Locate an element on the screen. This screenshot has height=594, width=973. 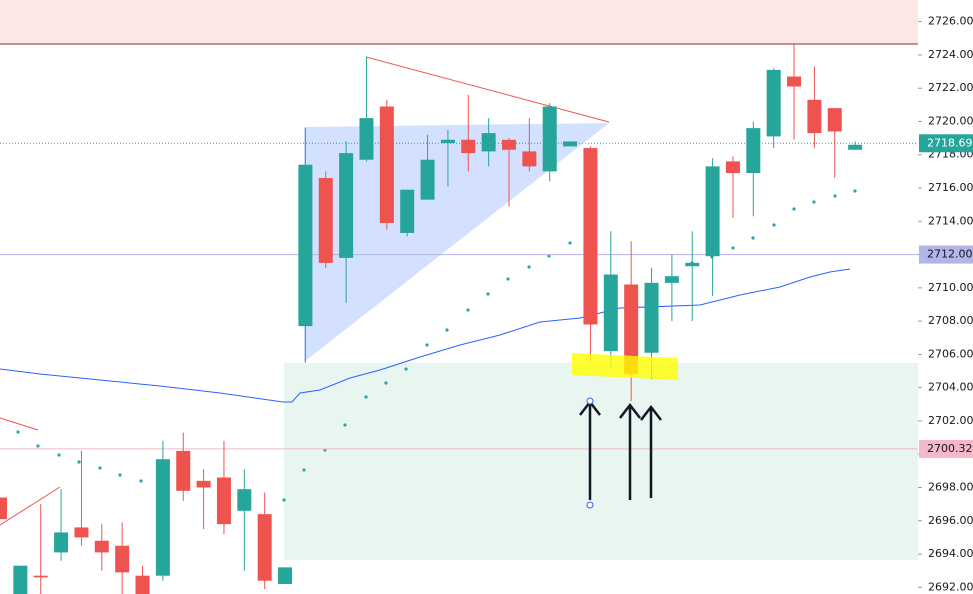
arrows is located at coordinates (620, 449).